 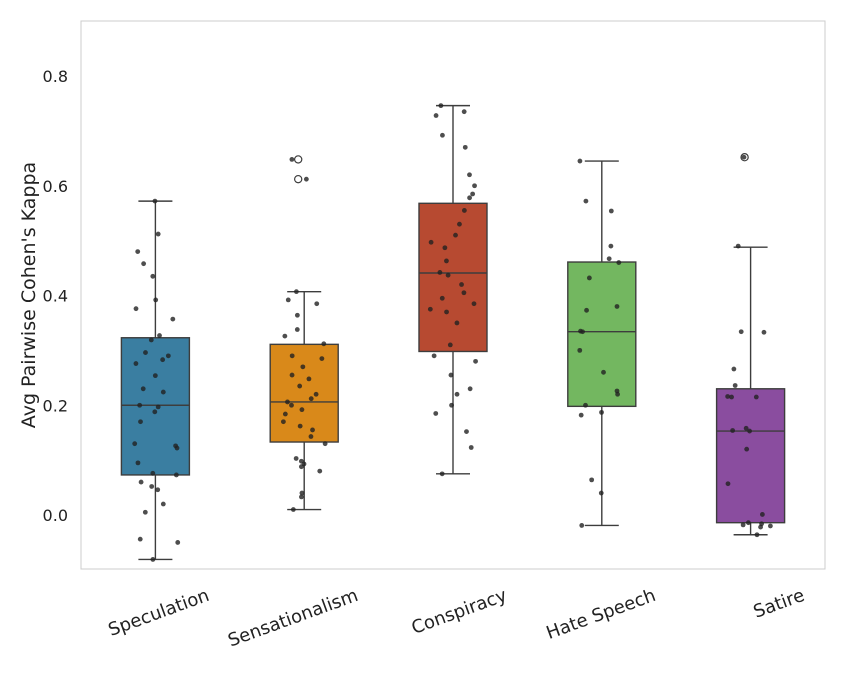 I want to click on box-hate-speech, so click(x=602, y=343).